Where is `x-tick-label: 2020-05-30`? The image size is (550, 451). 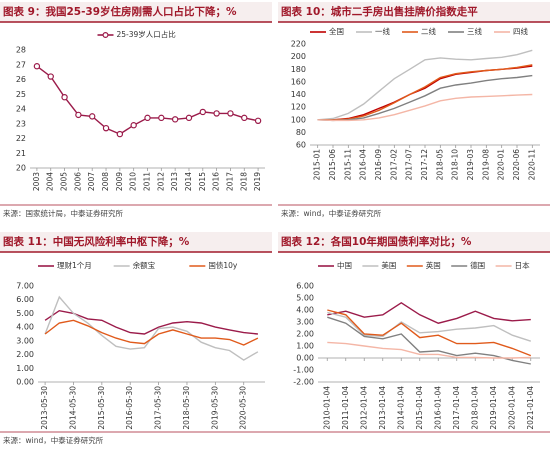
x-tick-label: 2020-05-30 is located at coordinates (243, 408).